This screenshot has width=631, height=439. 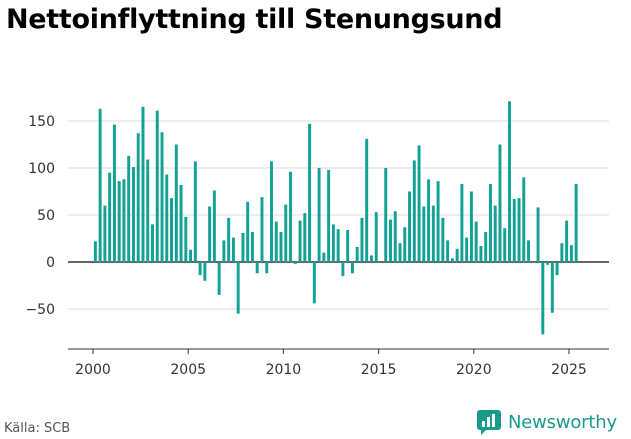 I want to click on x-axis: 2000 2005 2010 2015 2020 2025, so click(x=338, y=363).